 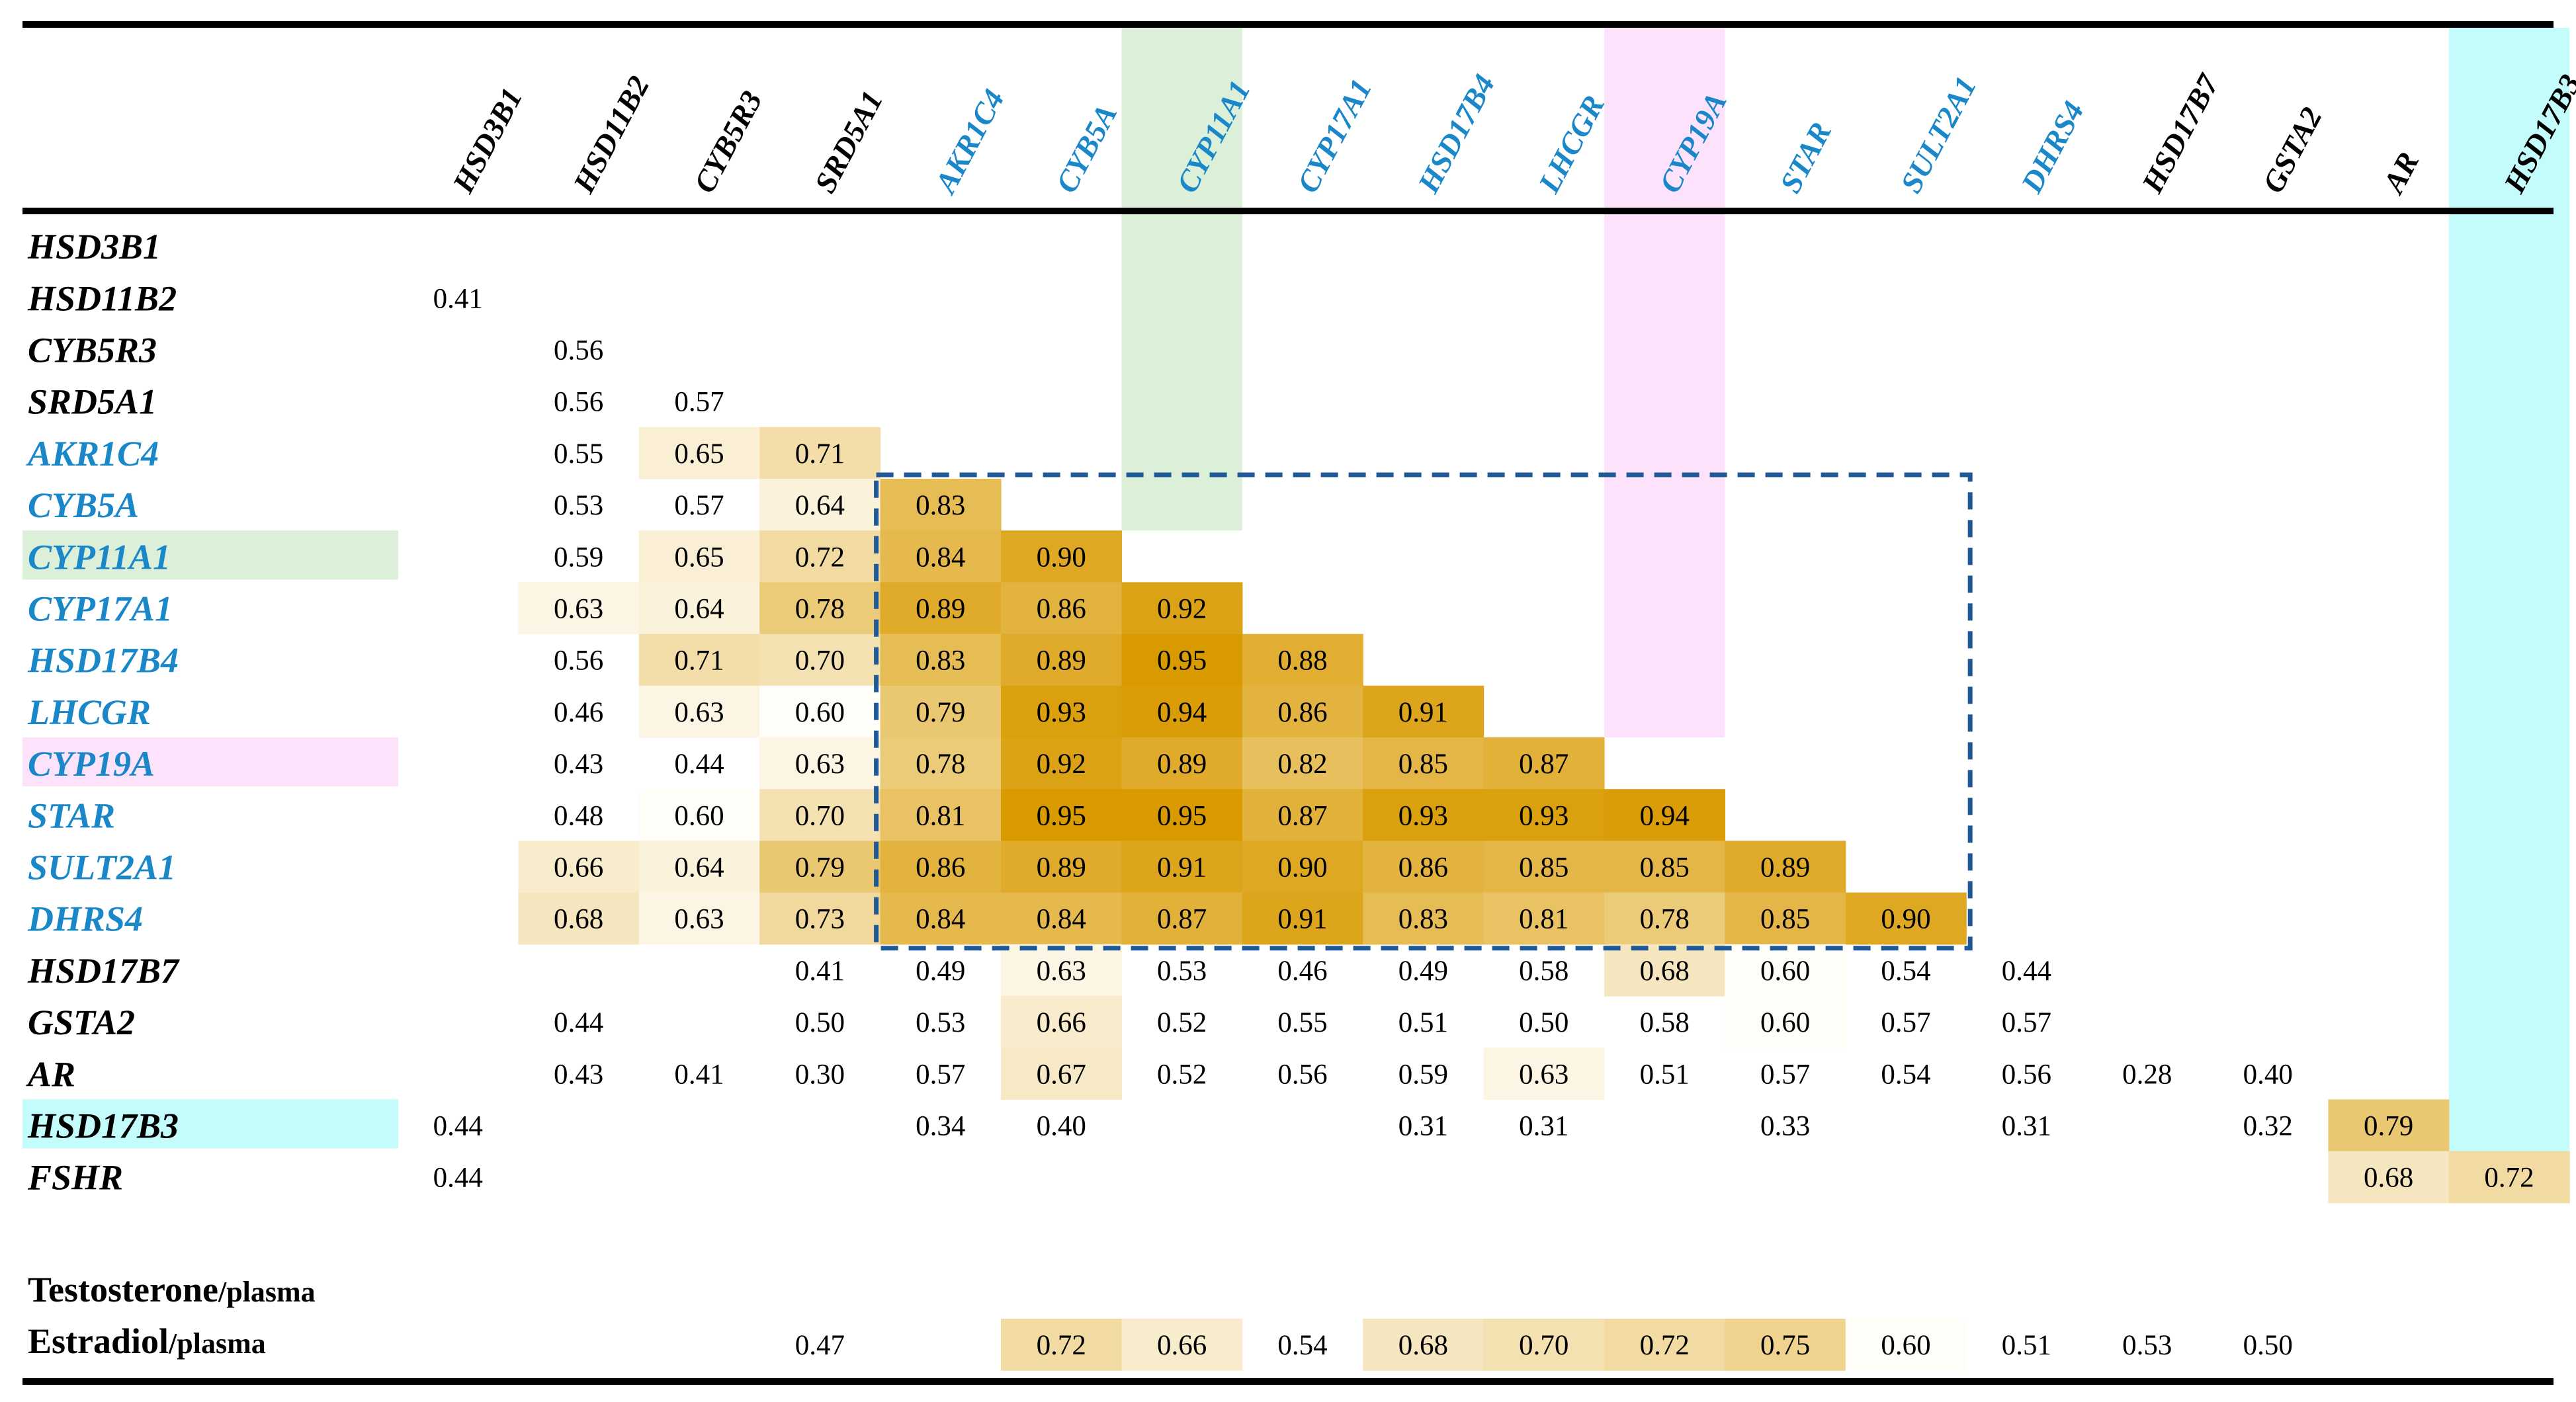 I want to click on column-label-cyb5r3: CYB5R3, so click(x=728, y=141).